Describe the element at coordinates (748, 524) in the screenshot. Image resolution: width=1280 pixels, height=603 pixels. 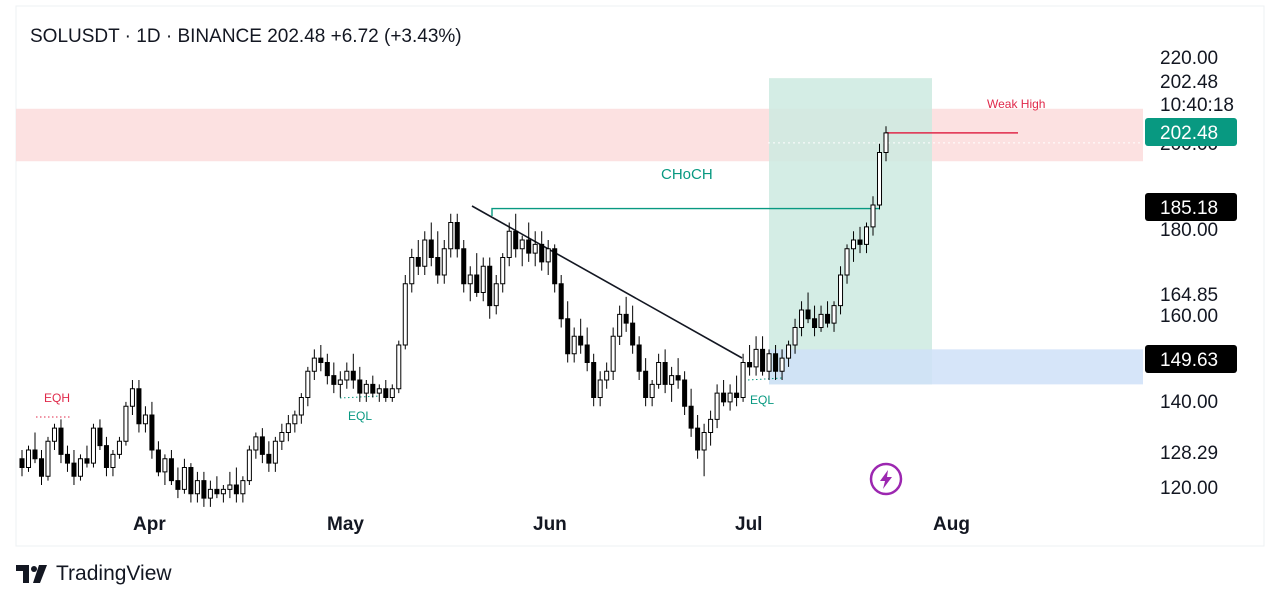
I see `time-label-jul: Jul` at that location.